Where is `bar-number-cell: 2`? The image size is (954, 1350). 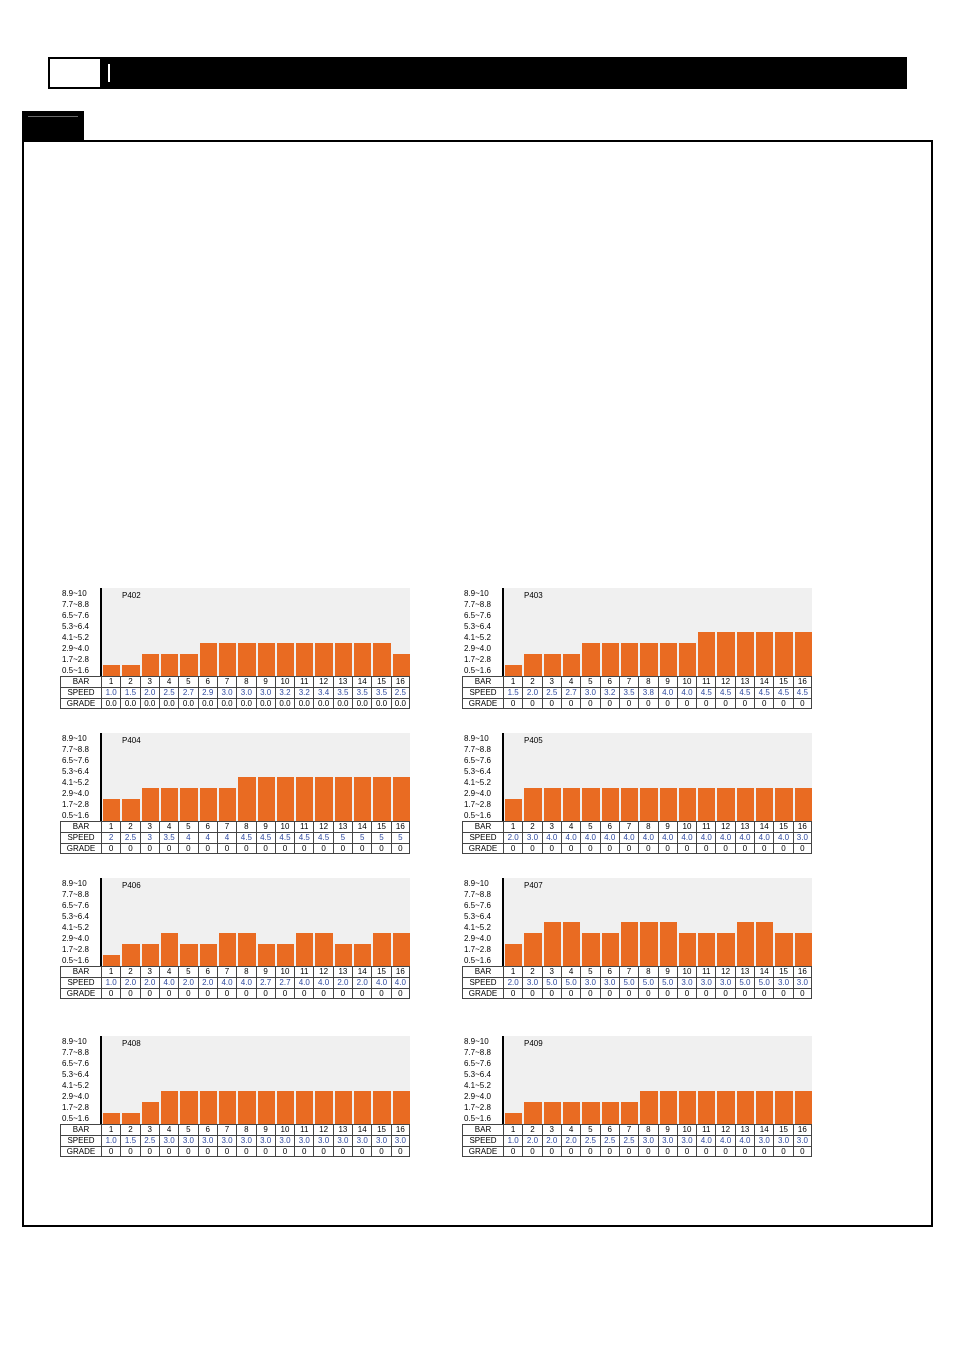 bar-number-cell: 2 is located at coordinates (130, 971).